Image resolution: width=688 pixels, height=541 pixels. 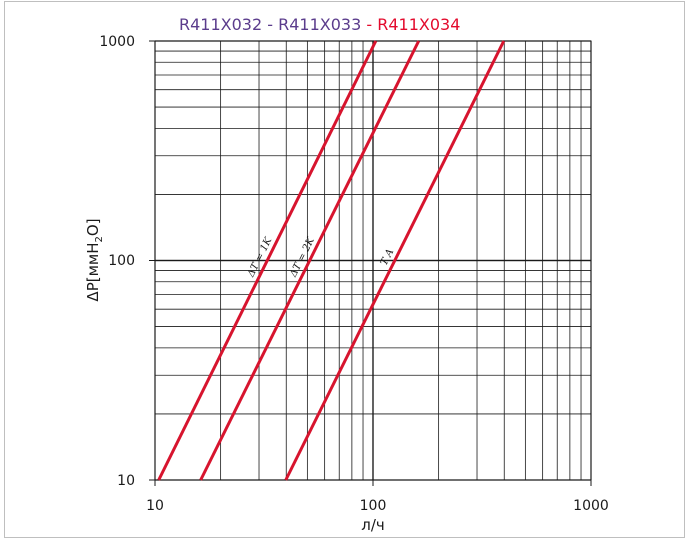 I want to click on y-axis-title: ΔP[ммH2O], so click(x=94, y=259).